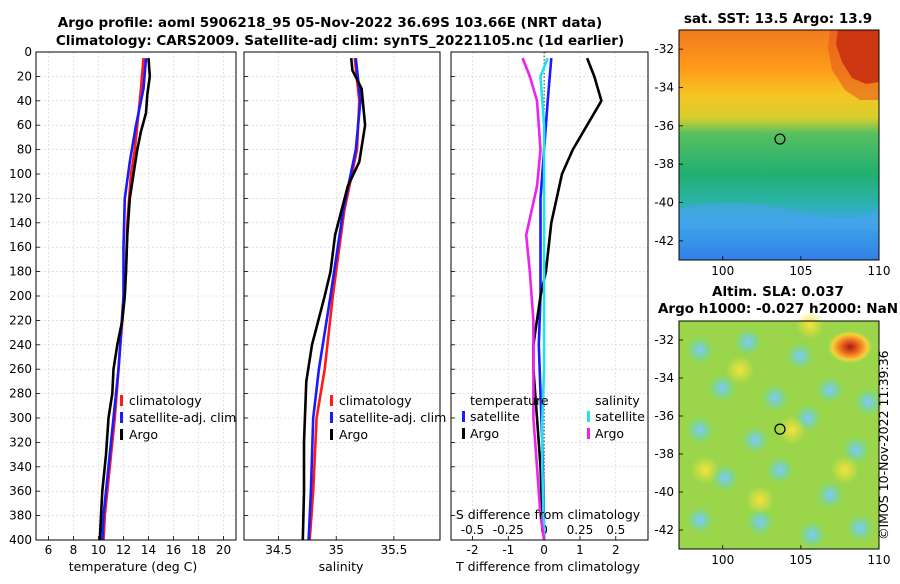 This screenshot has height=584, width=900. What do you see at coordinates (778, 309) in the screenshot?
I see `sla-map-title-line2: Argo h1000: -0.027 h2000: NaN` at bounding box center [778, 309].